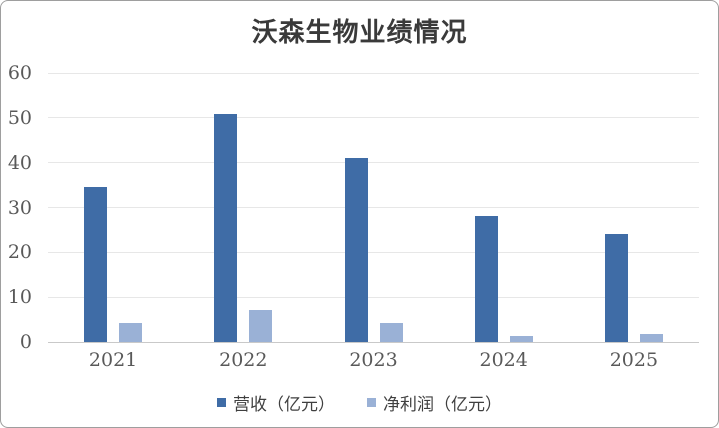 The image size is (719, 428). Describe the element at coordinates (19, 162) in the screenshot. I see `y-tick-label-40: 40` at that location.